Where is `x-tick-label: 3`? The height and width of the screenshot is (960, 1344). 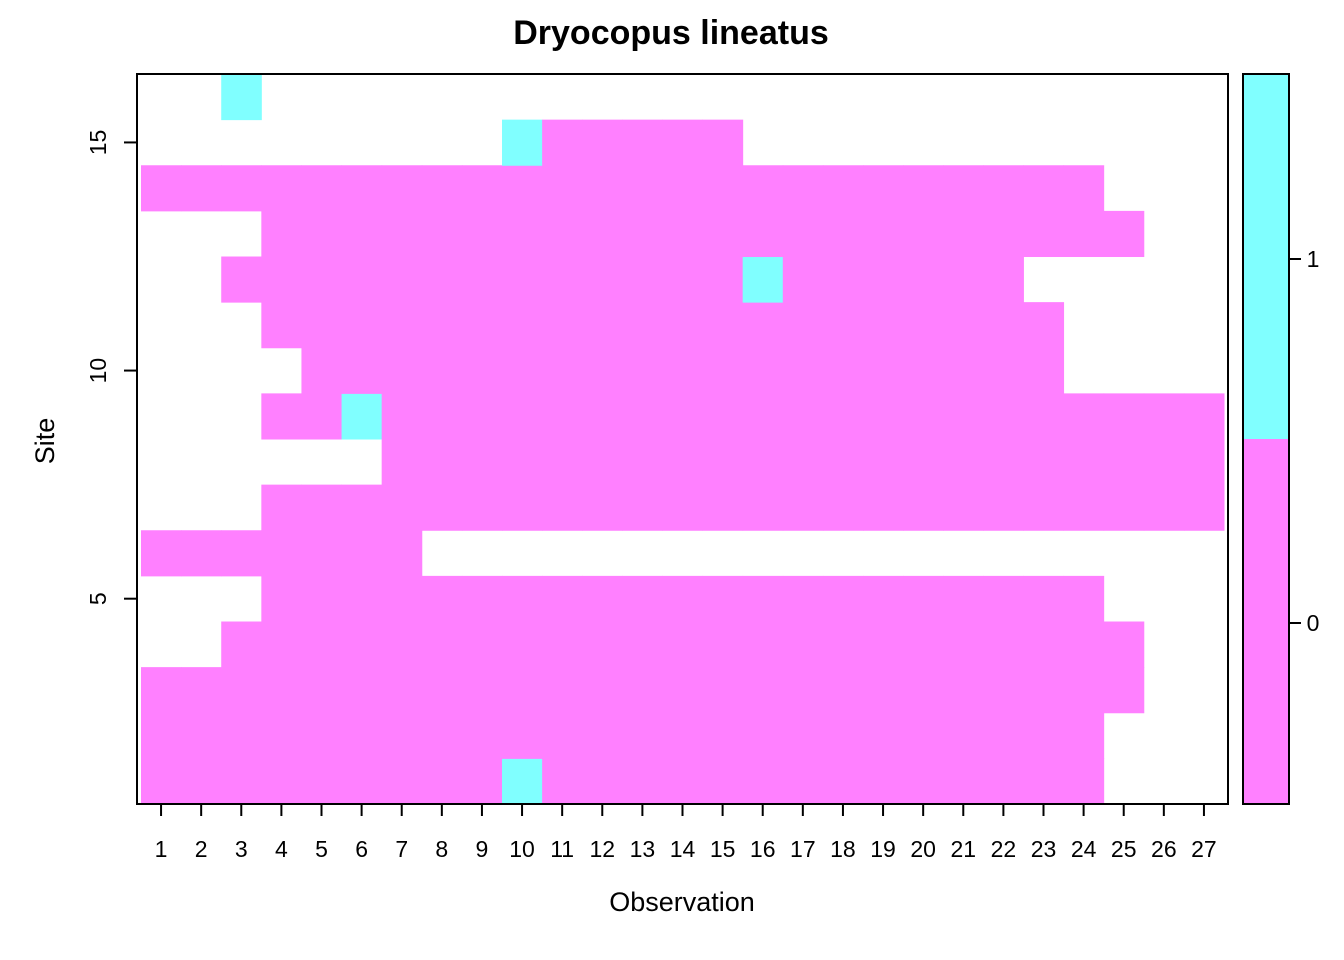
x-tick-label: 3 is located at coordinates (241, 849).